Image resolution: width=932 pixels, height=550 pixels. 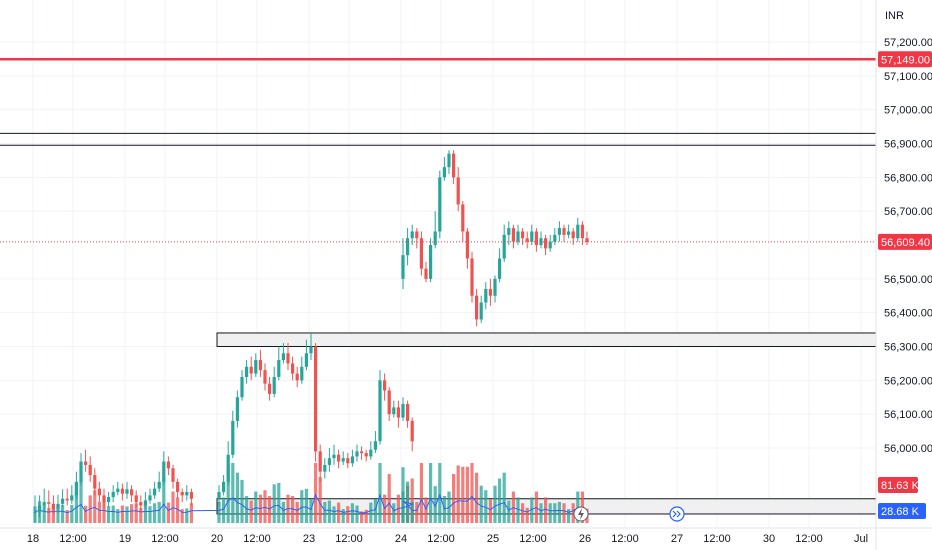 I want to click on last-price-tag: 56,609.40, so click(x=905, y=241).